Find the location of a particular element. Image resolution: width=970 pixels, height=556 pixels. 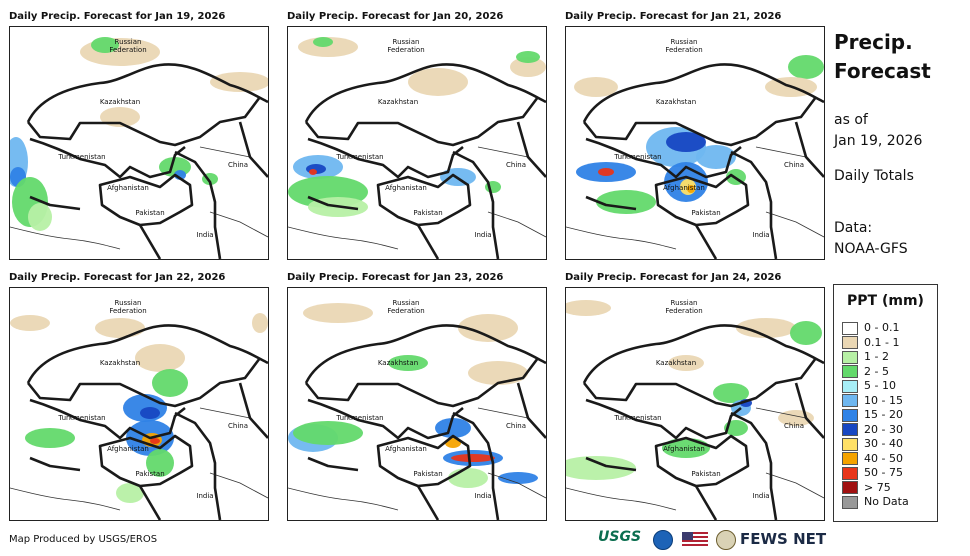

legend-label: 10 - 15 is located at coordinates (883, 400).